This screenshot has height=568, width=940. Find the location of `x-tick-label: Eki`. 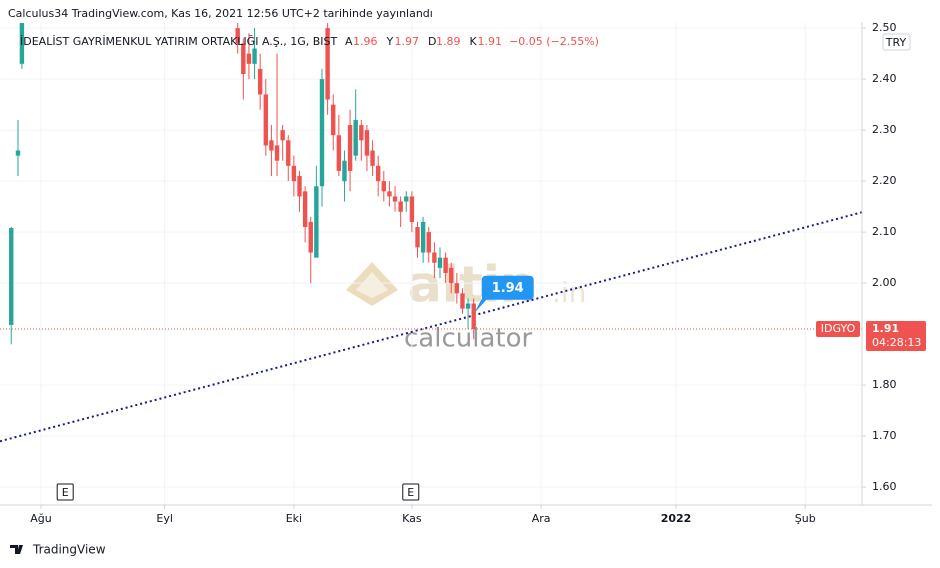

x-tick-label: Eki is located at coordinates (294, 518).